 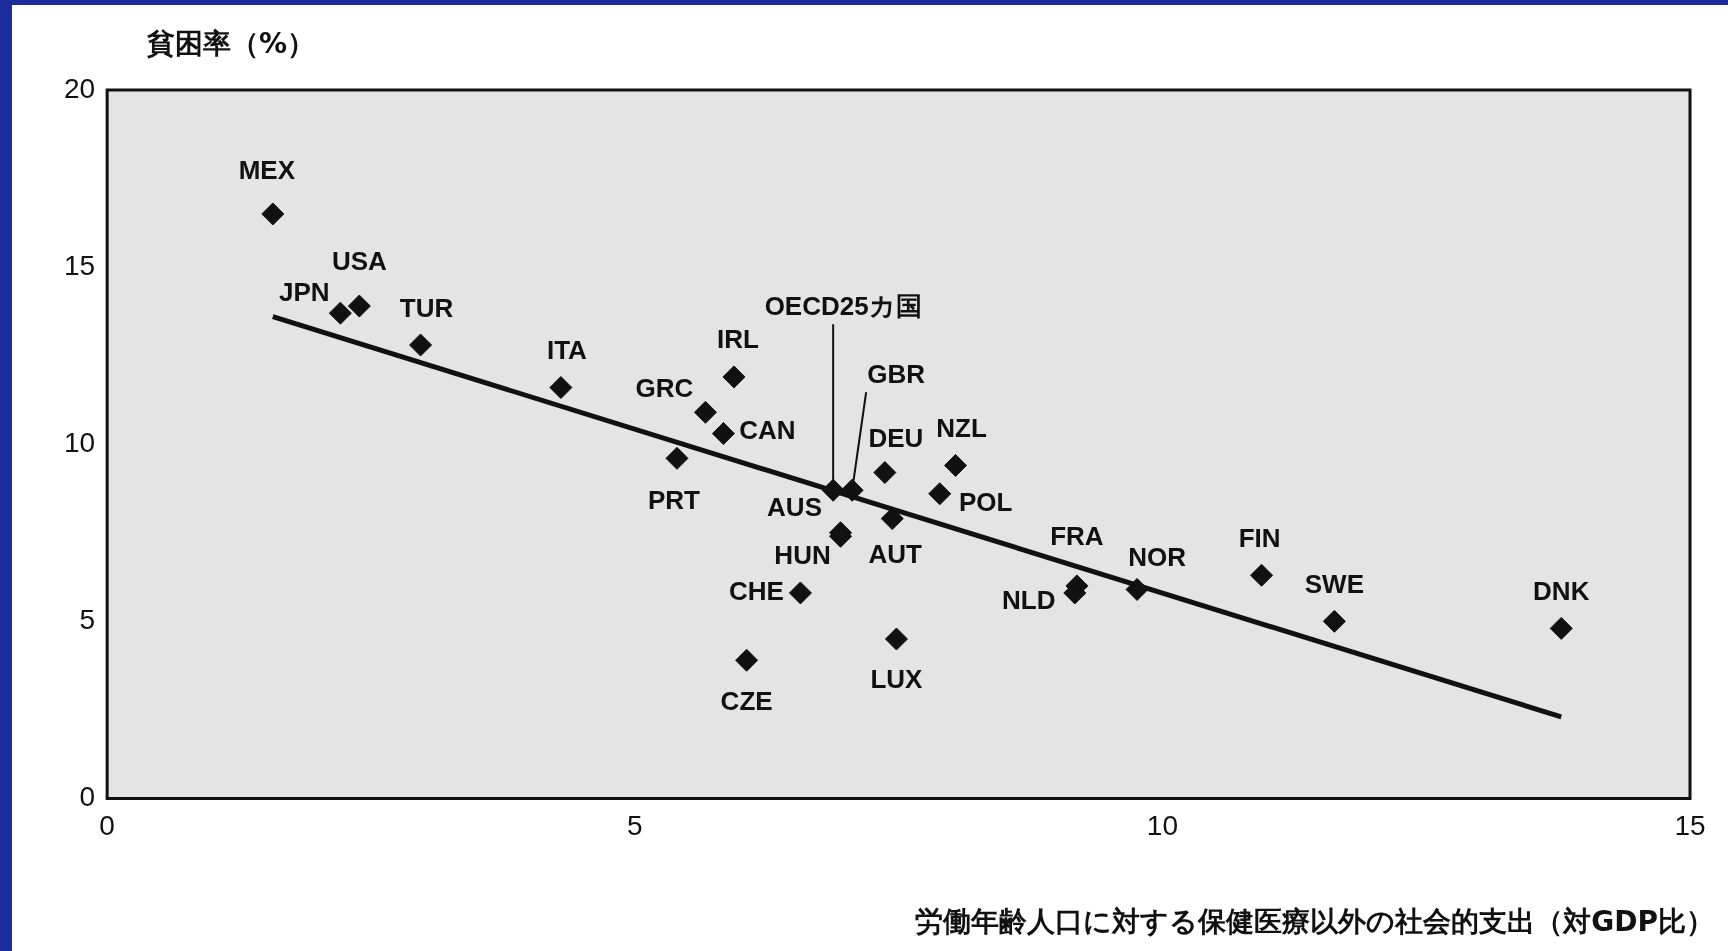 What do you see at coordinates (1314, 922) in the screenshot?
I see `x-axis-title: 労働年齢人口に対する保健医療以外の社会的支出（対GDP比）` at bounding box center [1314, 922].